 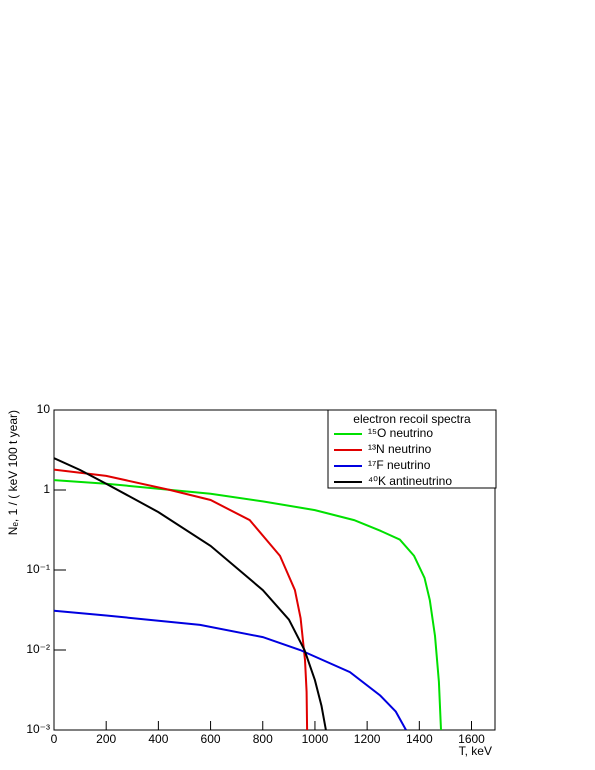 I want to click on x-tick-label: 1000, so click(x=315, y=739).